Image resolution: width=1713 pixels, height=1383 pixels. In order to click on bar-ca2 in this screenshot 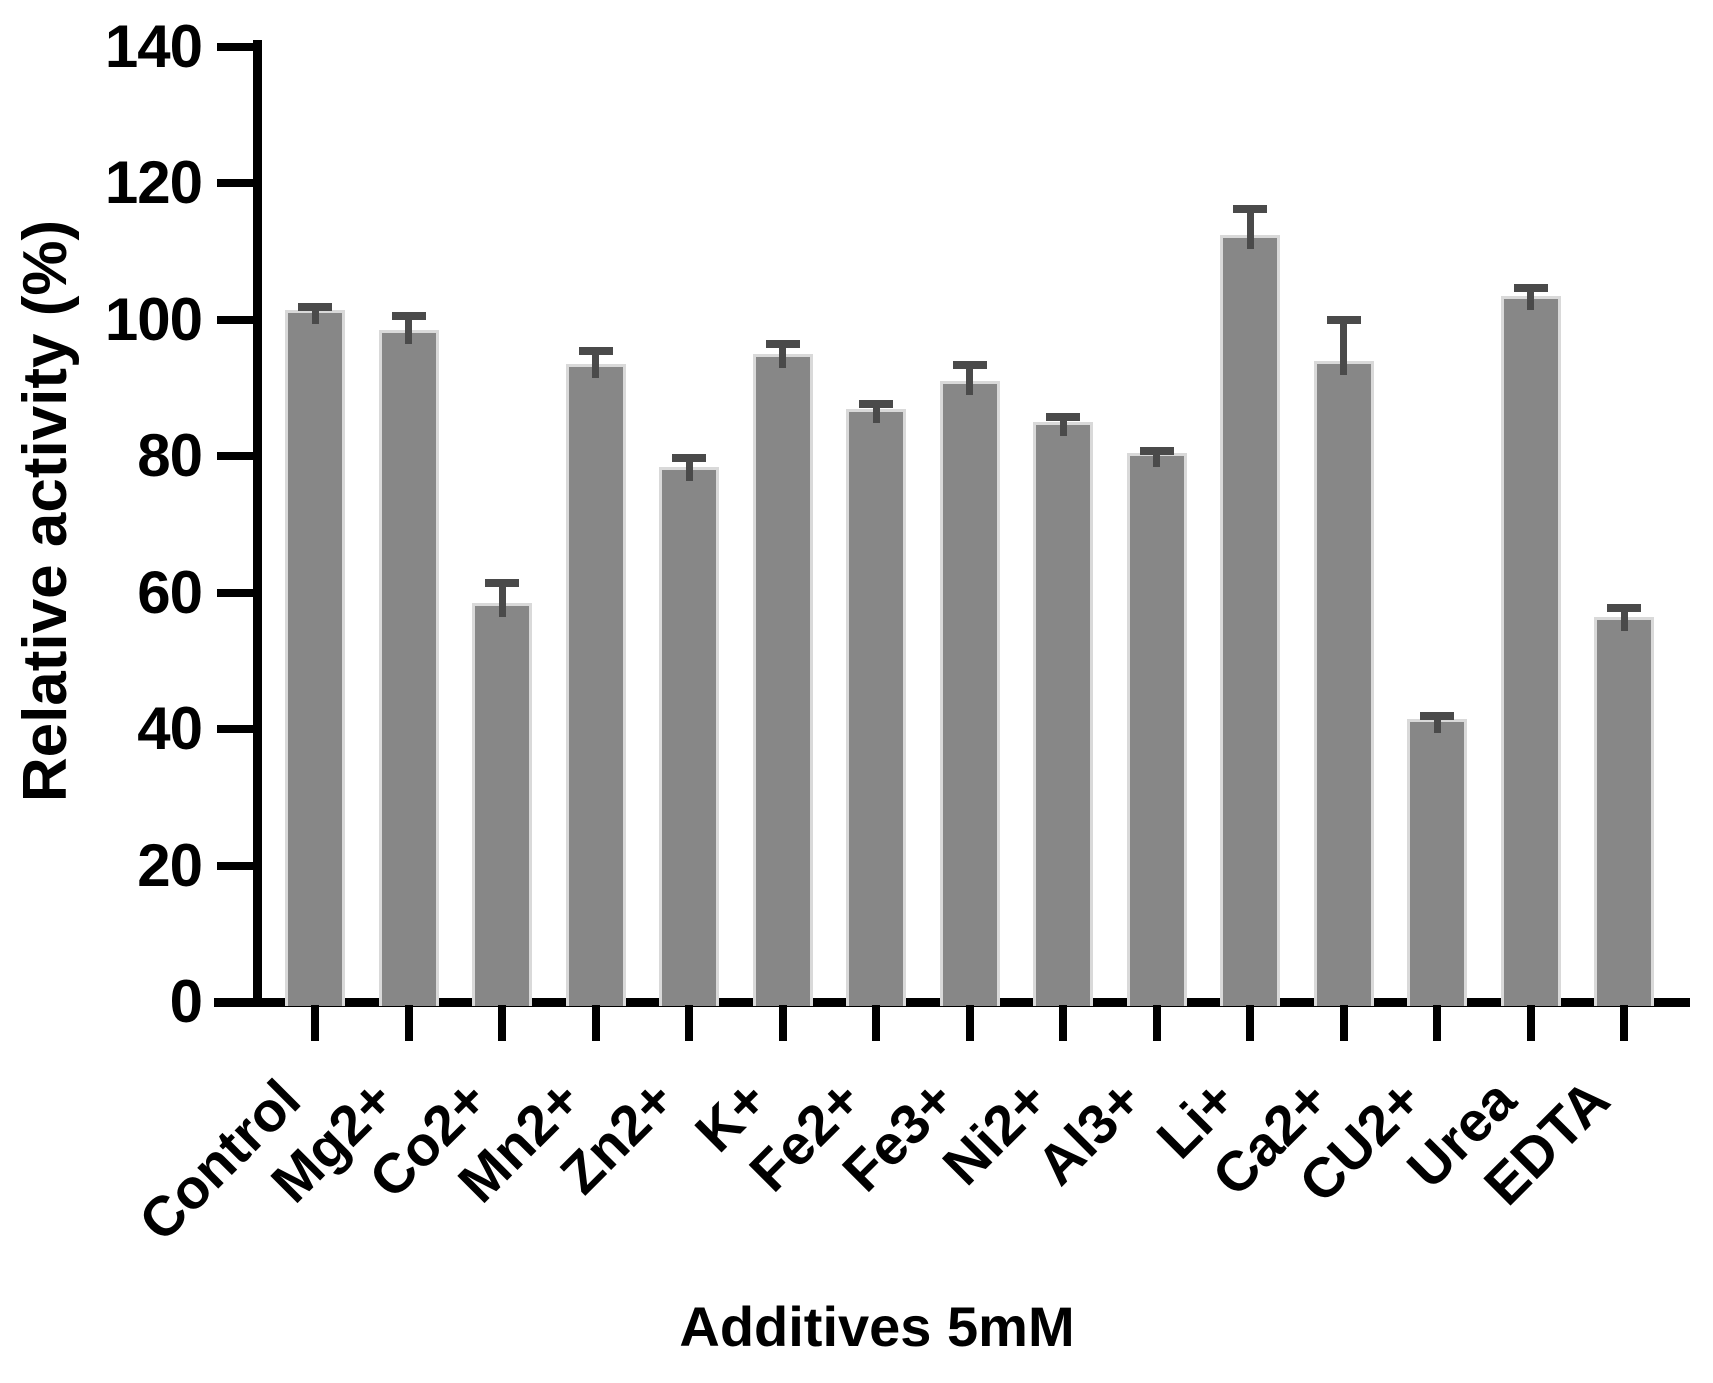, I will do `click(1343, 683)`.